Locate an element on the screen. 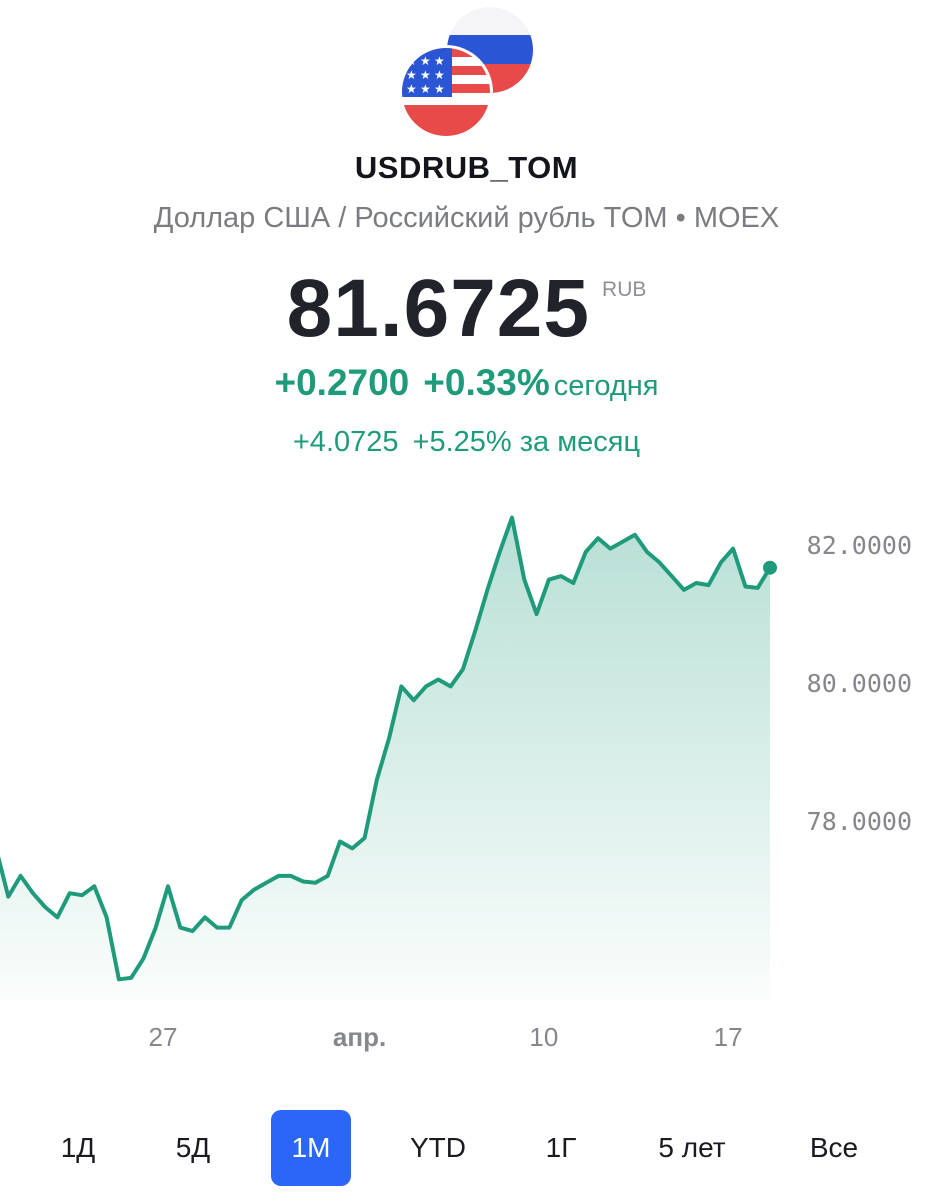 This screenshot has width=933, height=1200. change-month: +4.0725 +5.25% за месяц is located at coordinates (466, 442).